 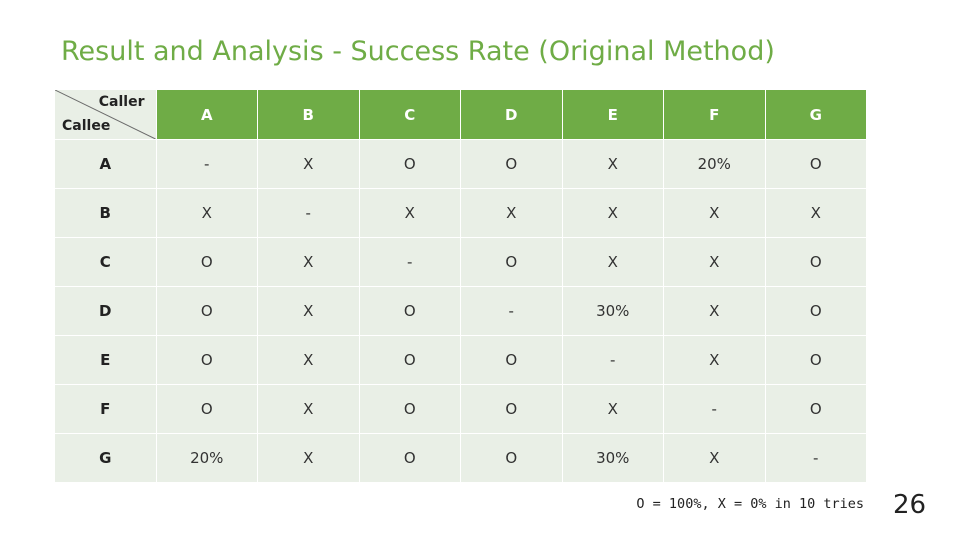 I want to click on row-header: E, so click(x=105, y=360).